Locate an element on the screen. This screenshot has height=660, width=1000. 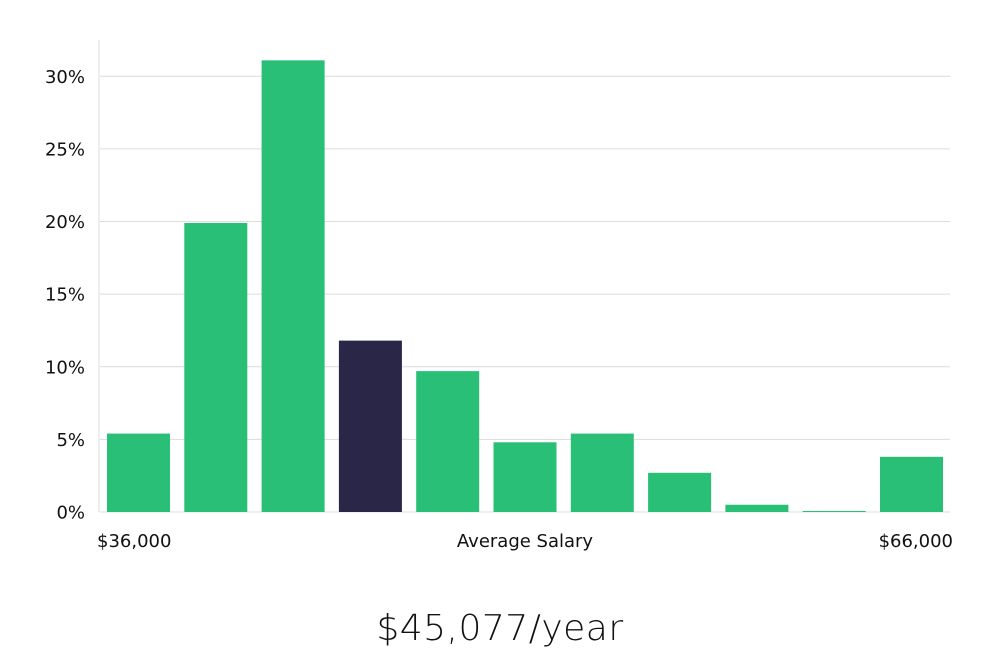
y-tick-label: 0% is located at coordinates (70, 513).